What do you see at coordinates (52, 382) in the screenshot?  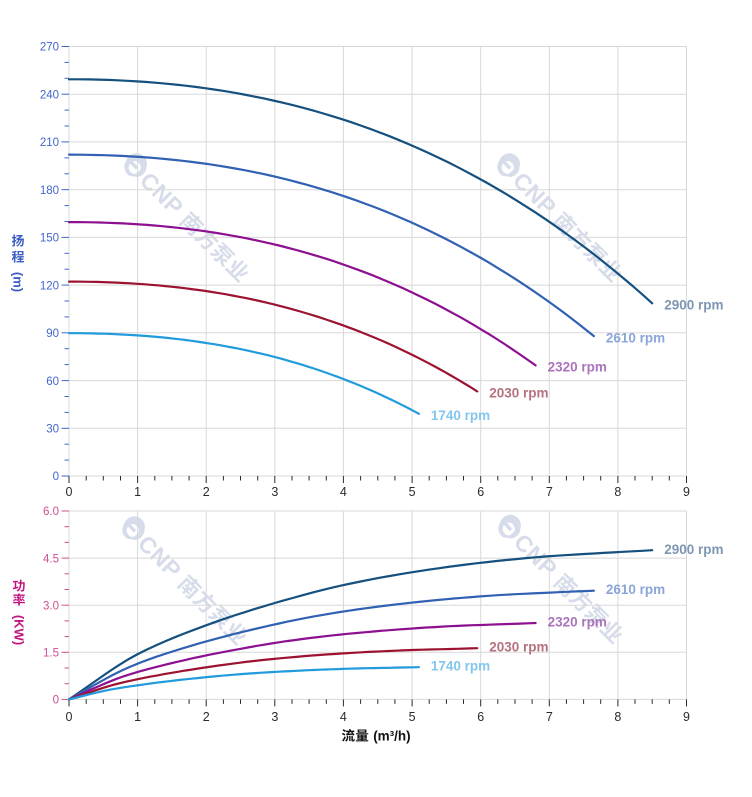 I see `svg-text: 60` at bounding box center [52, 382].